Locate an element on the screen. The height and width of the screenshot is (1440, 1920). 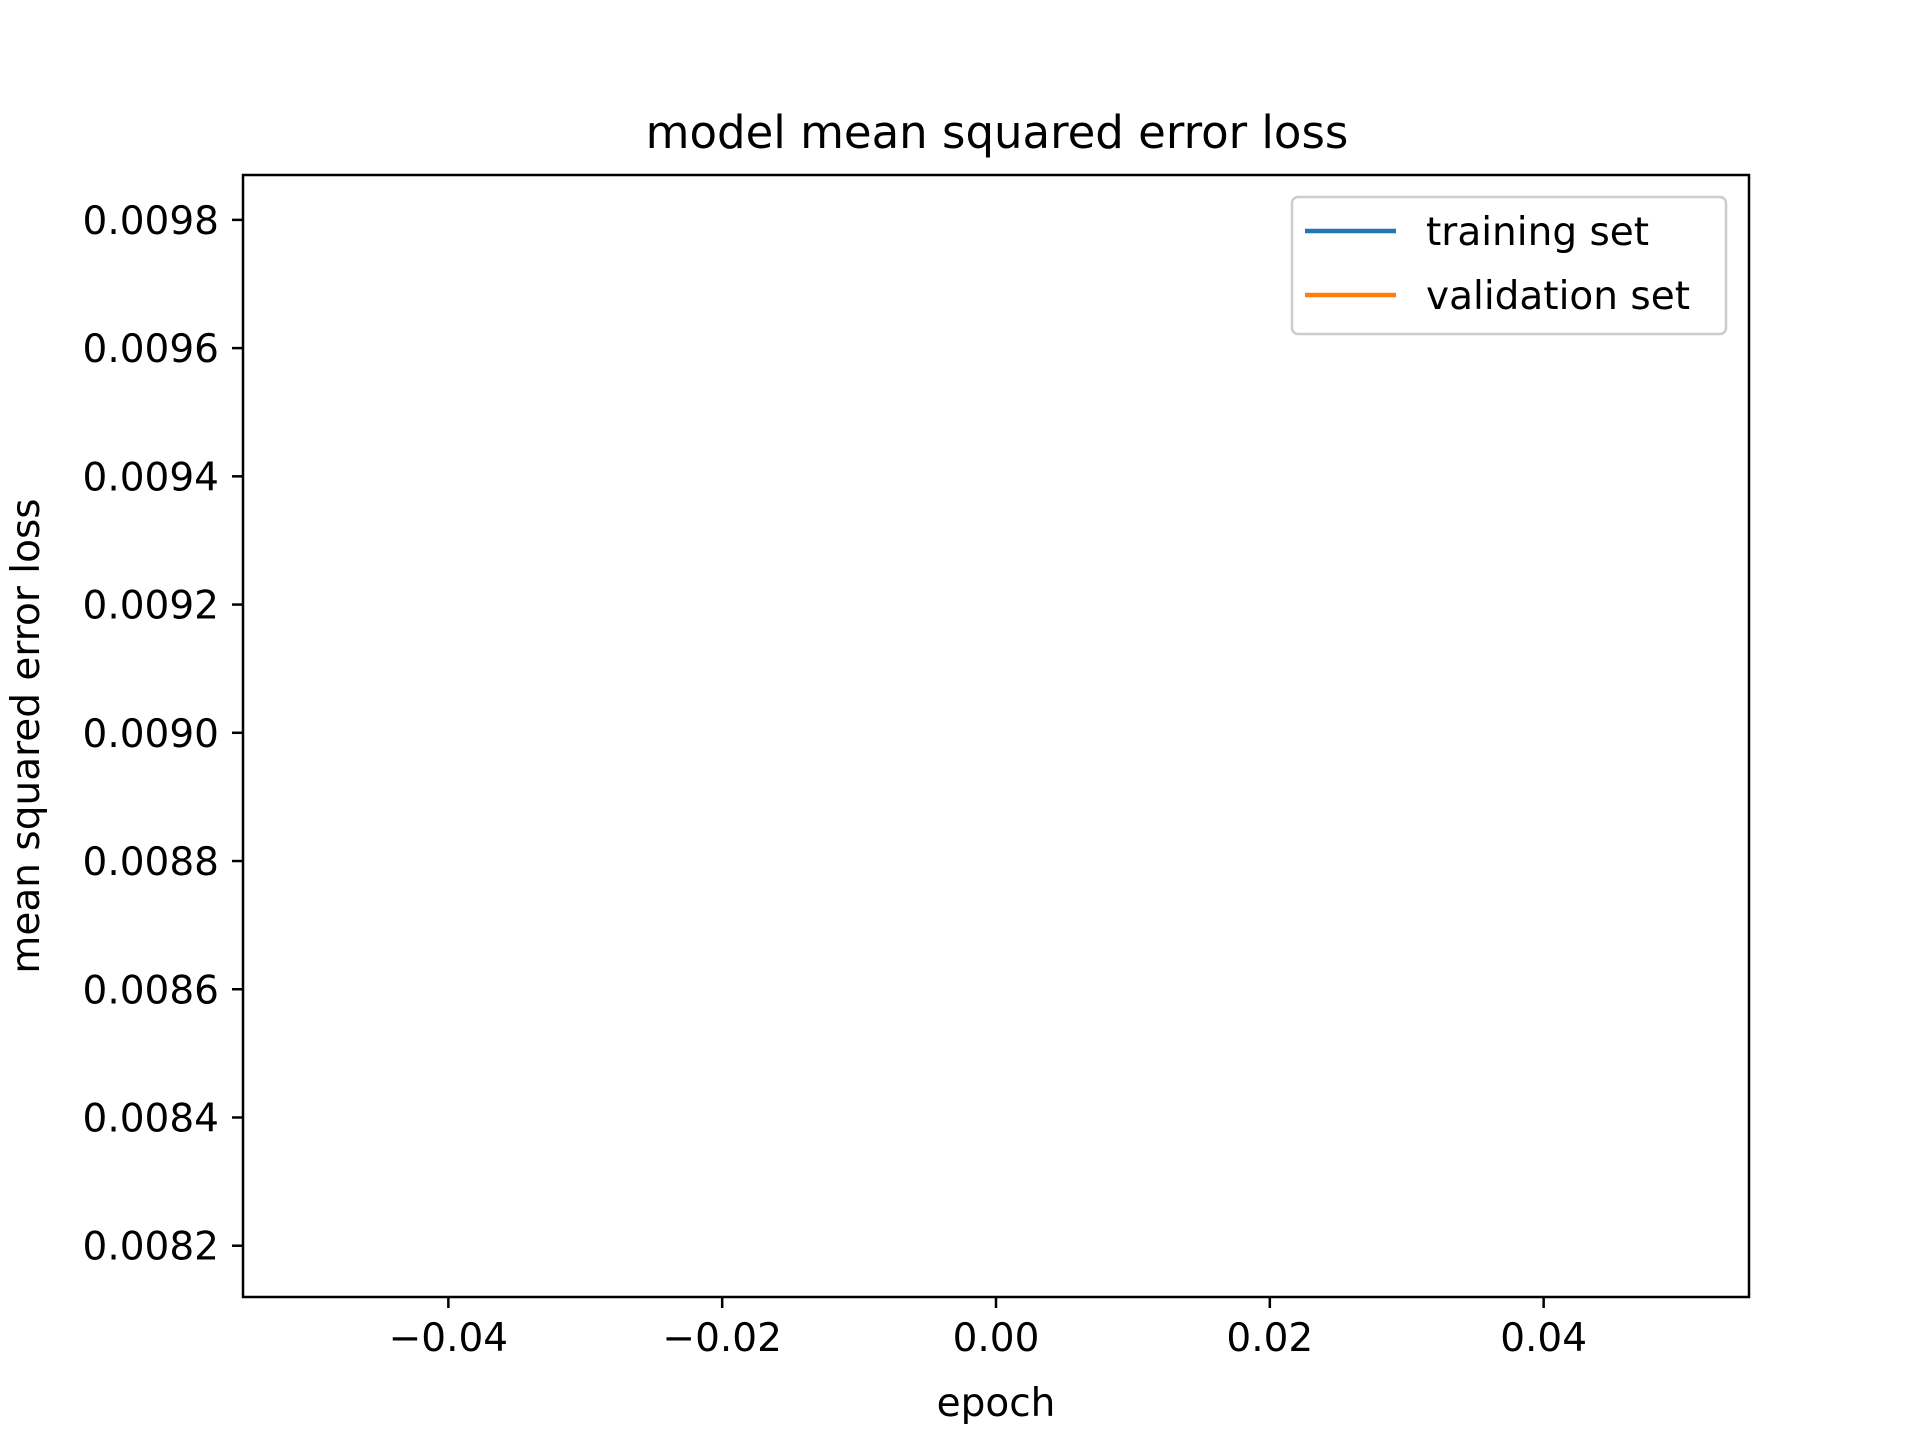
legend: training set validation set is located at coordinates (1509, 265).